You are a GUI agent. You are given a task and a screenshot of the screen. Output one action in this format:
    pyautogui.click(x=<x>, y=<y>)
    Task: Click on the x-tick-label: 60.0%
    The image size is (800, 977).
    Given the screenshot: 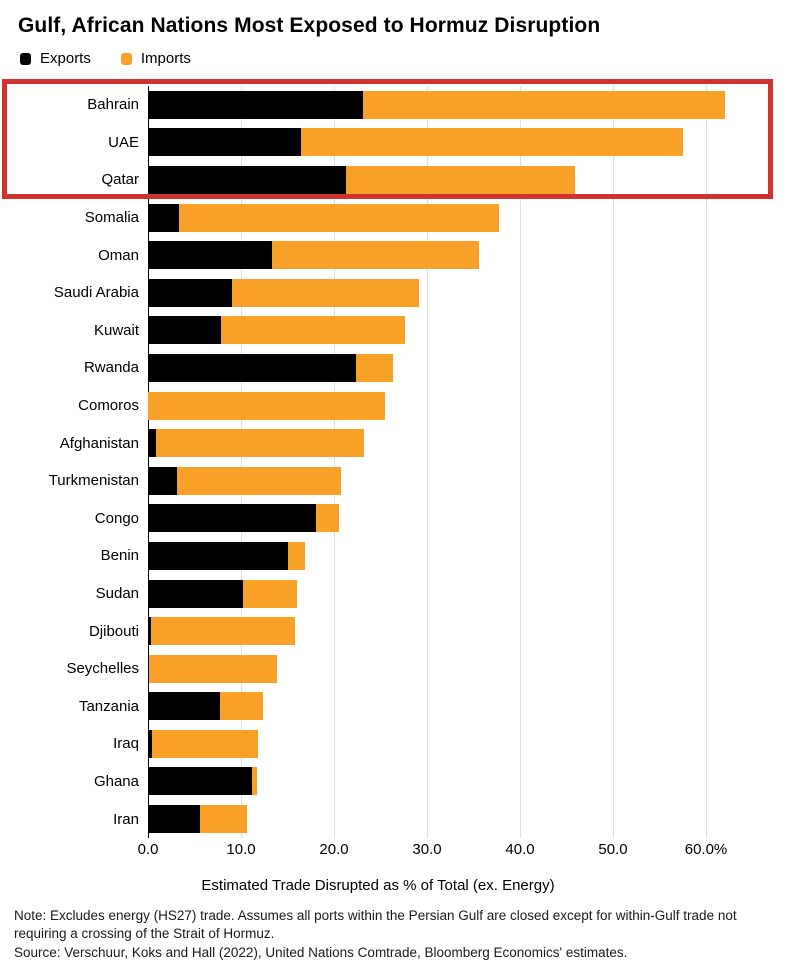 What is the action you would take?
    pyautogui.click(x=706, y=849)
    